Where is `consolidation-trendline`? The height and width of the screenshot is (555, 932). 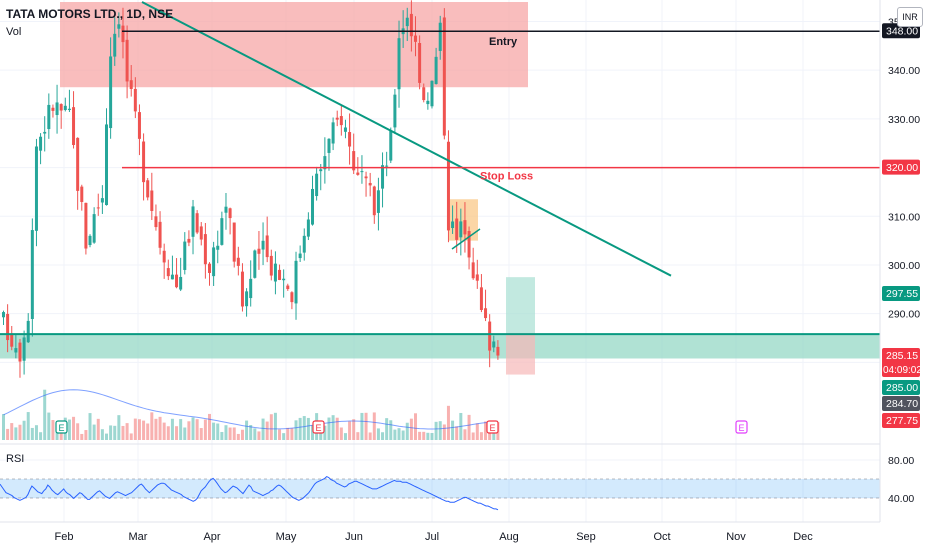
consolidation-trendline is located at coordinates (466, 239).